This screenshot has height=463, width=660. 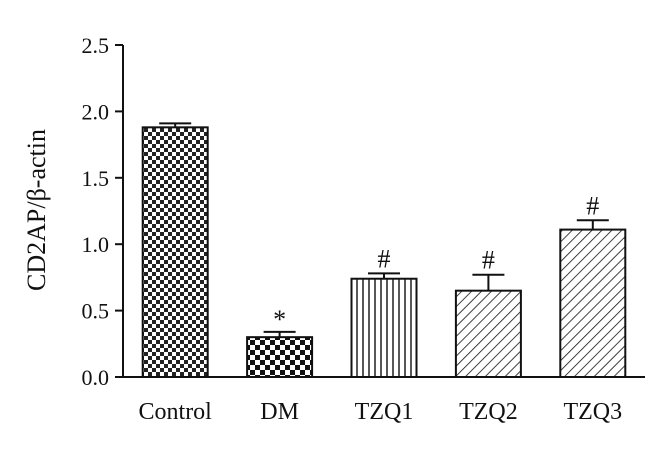 I want to click on y-tick-label: 0.0, so click(x=96, y=377).